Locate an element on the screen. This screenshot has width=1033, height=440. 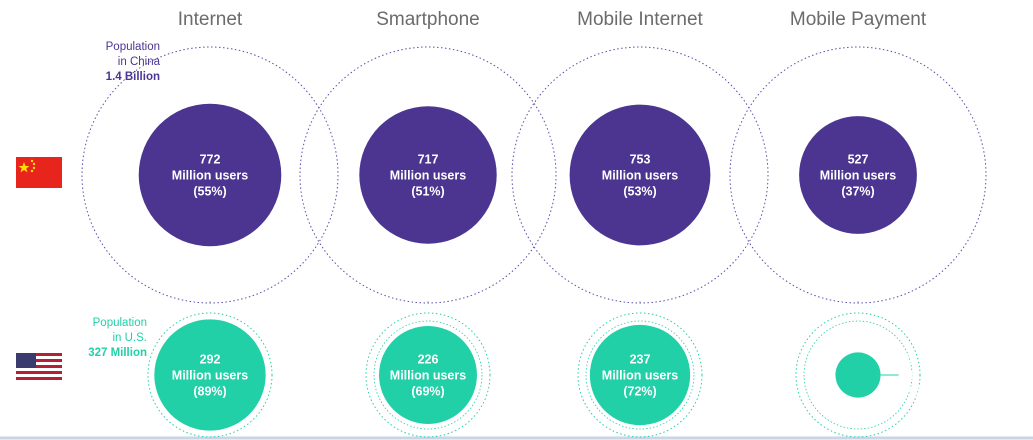
us-flag is located at coordinates (39, 366).